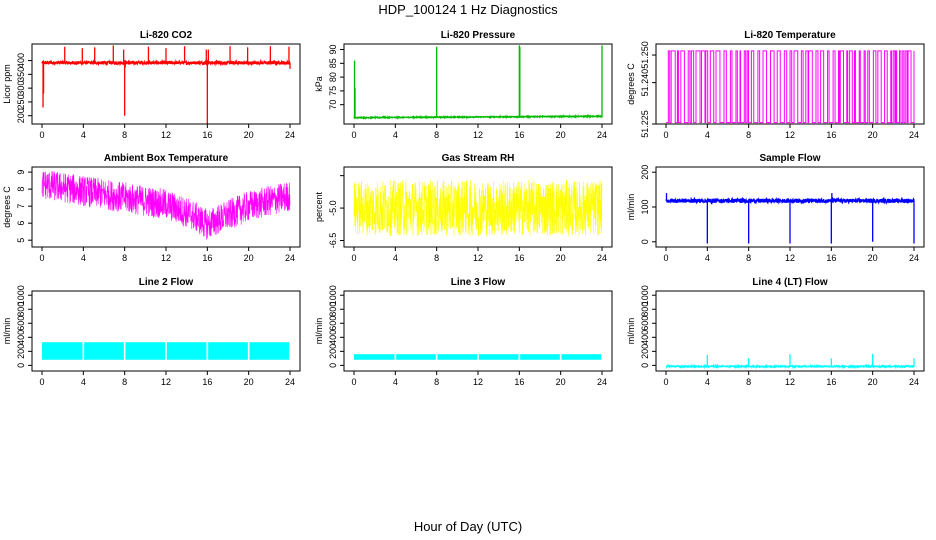 This screenshot has height=540, width=936. I want to click on y-tick-label: 80, so click(333, 77).